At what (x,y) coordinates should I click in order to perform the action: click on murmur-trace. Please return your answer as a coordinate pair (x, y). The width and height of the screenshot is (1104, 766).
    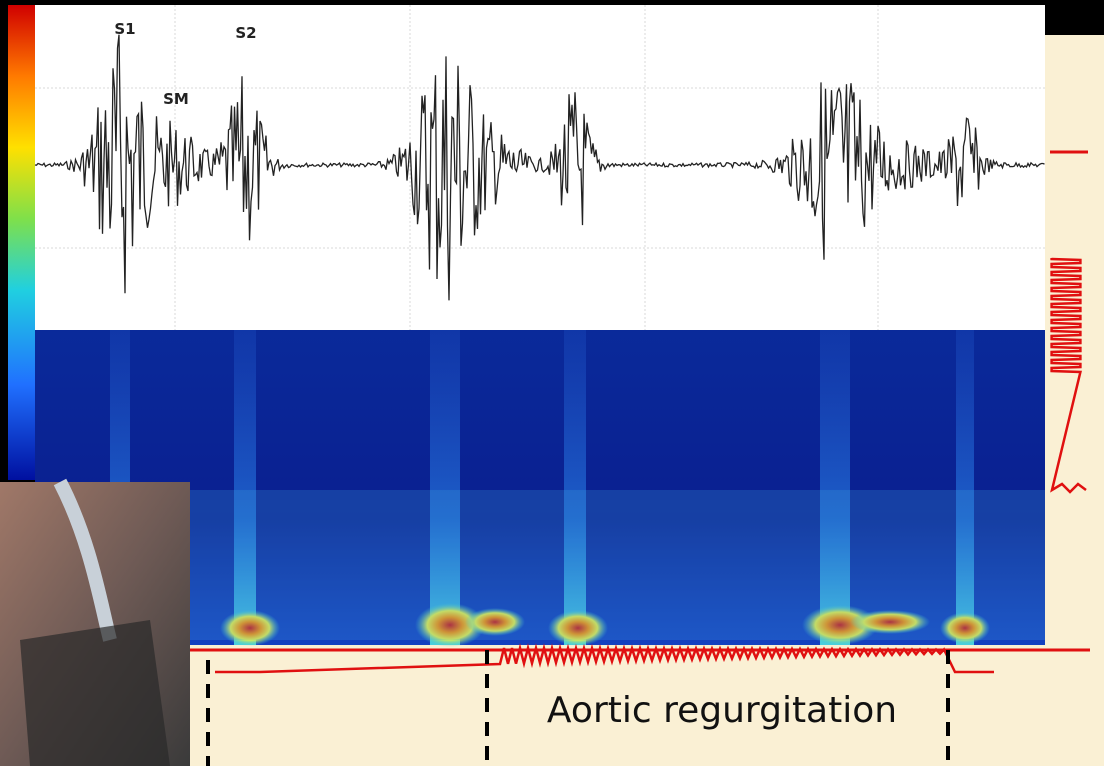
    Looking at the image, I should click on (604, 658).